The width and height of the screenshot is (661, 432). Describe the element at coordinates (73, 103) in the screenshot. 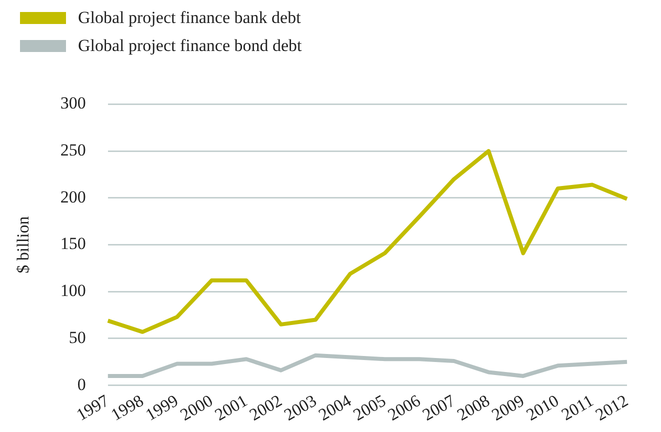

I see `y-tick-label: 300` at that location.